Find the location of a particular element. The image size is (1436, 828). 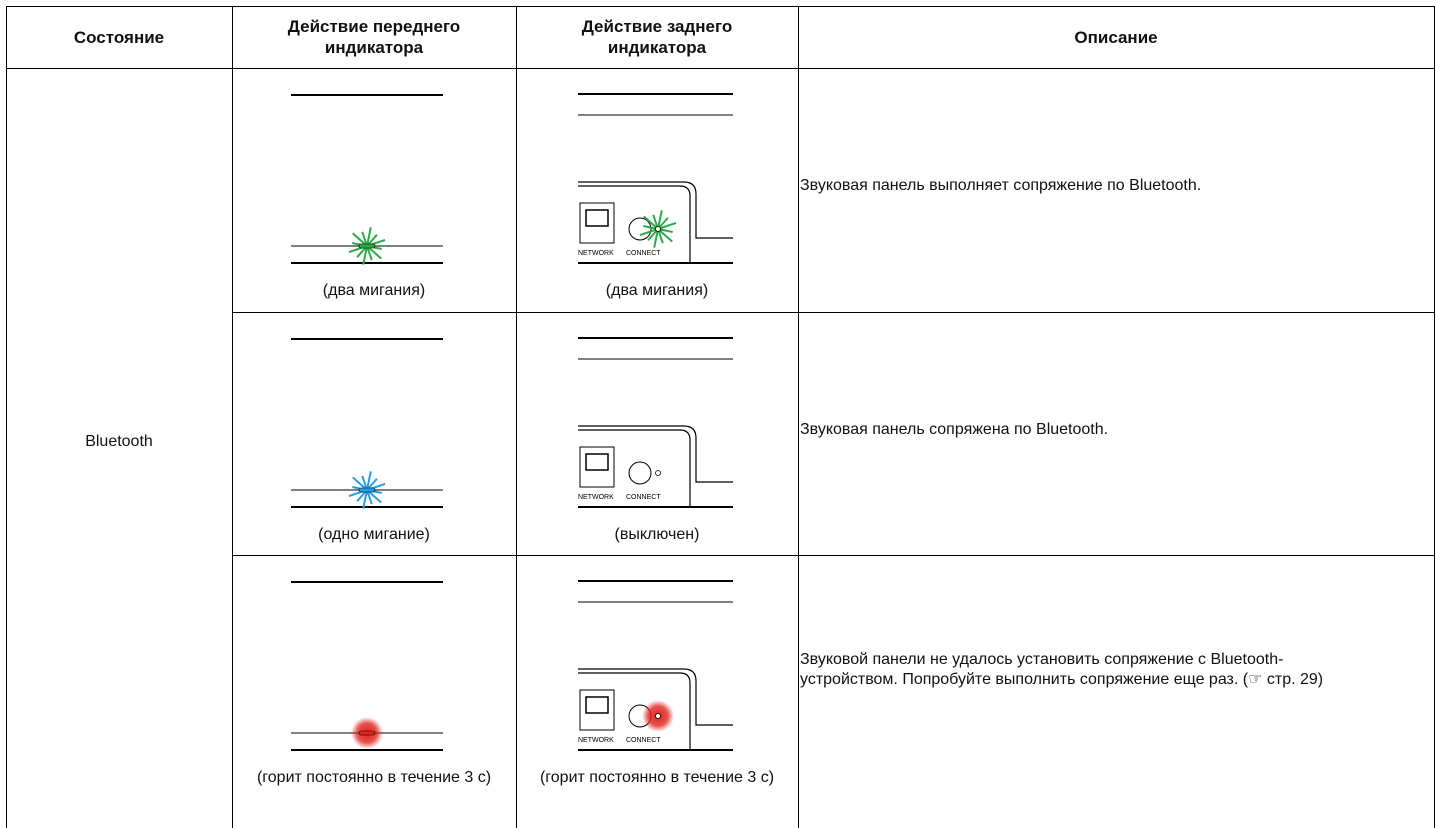

rear-indicator-cell: NETWORK CONNECT (выключен) is located at coordinates (657, 433).